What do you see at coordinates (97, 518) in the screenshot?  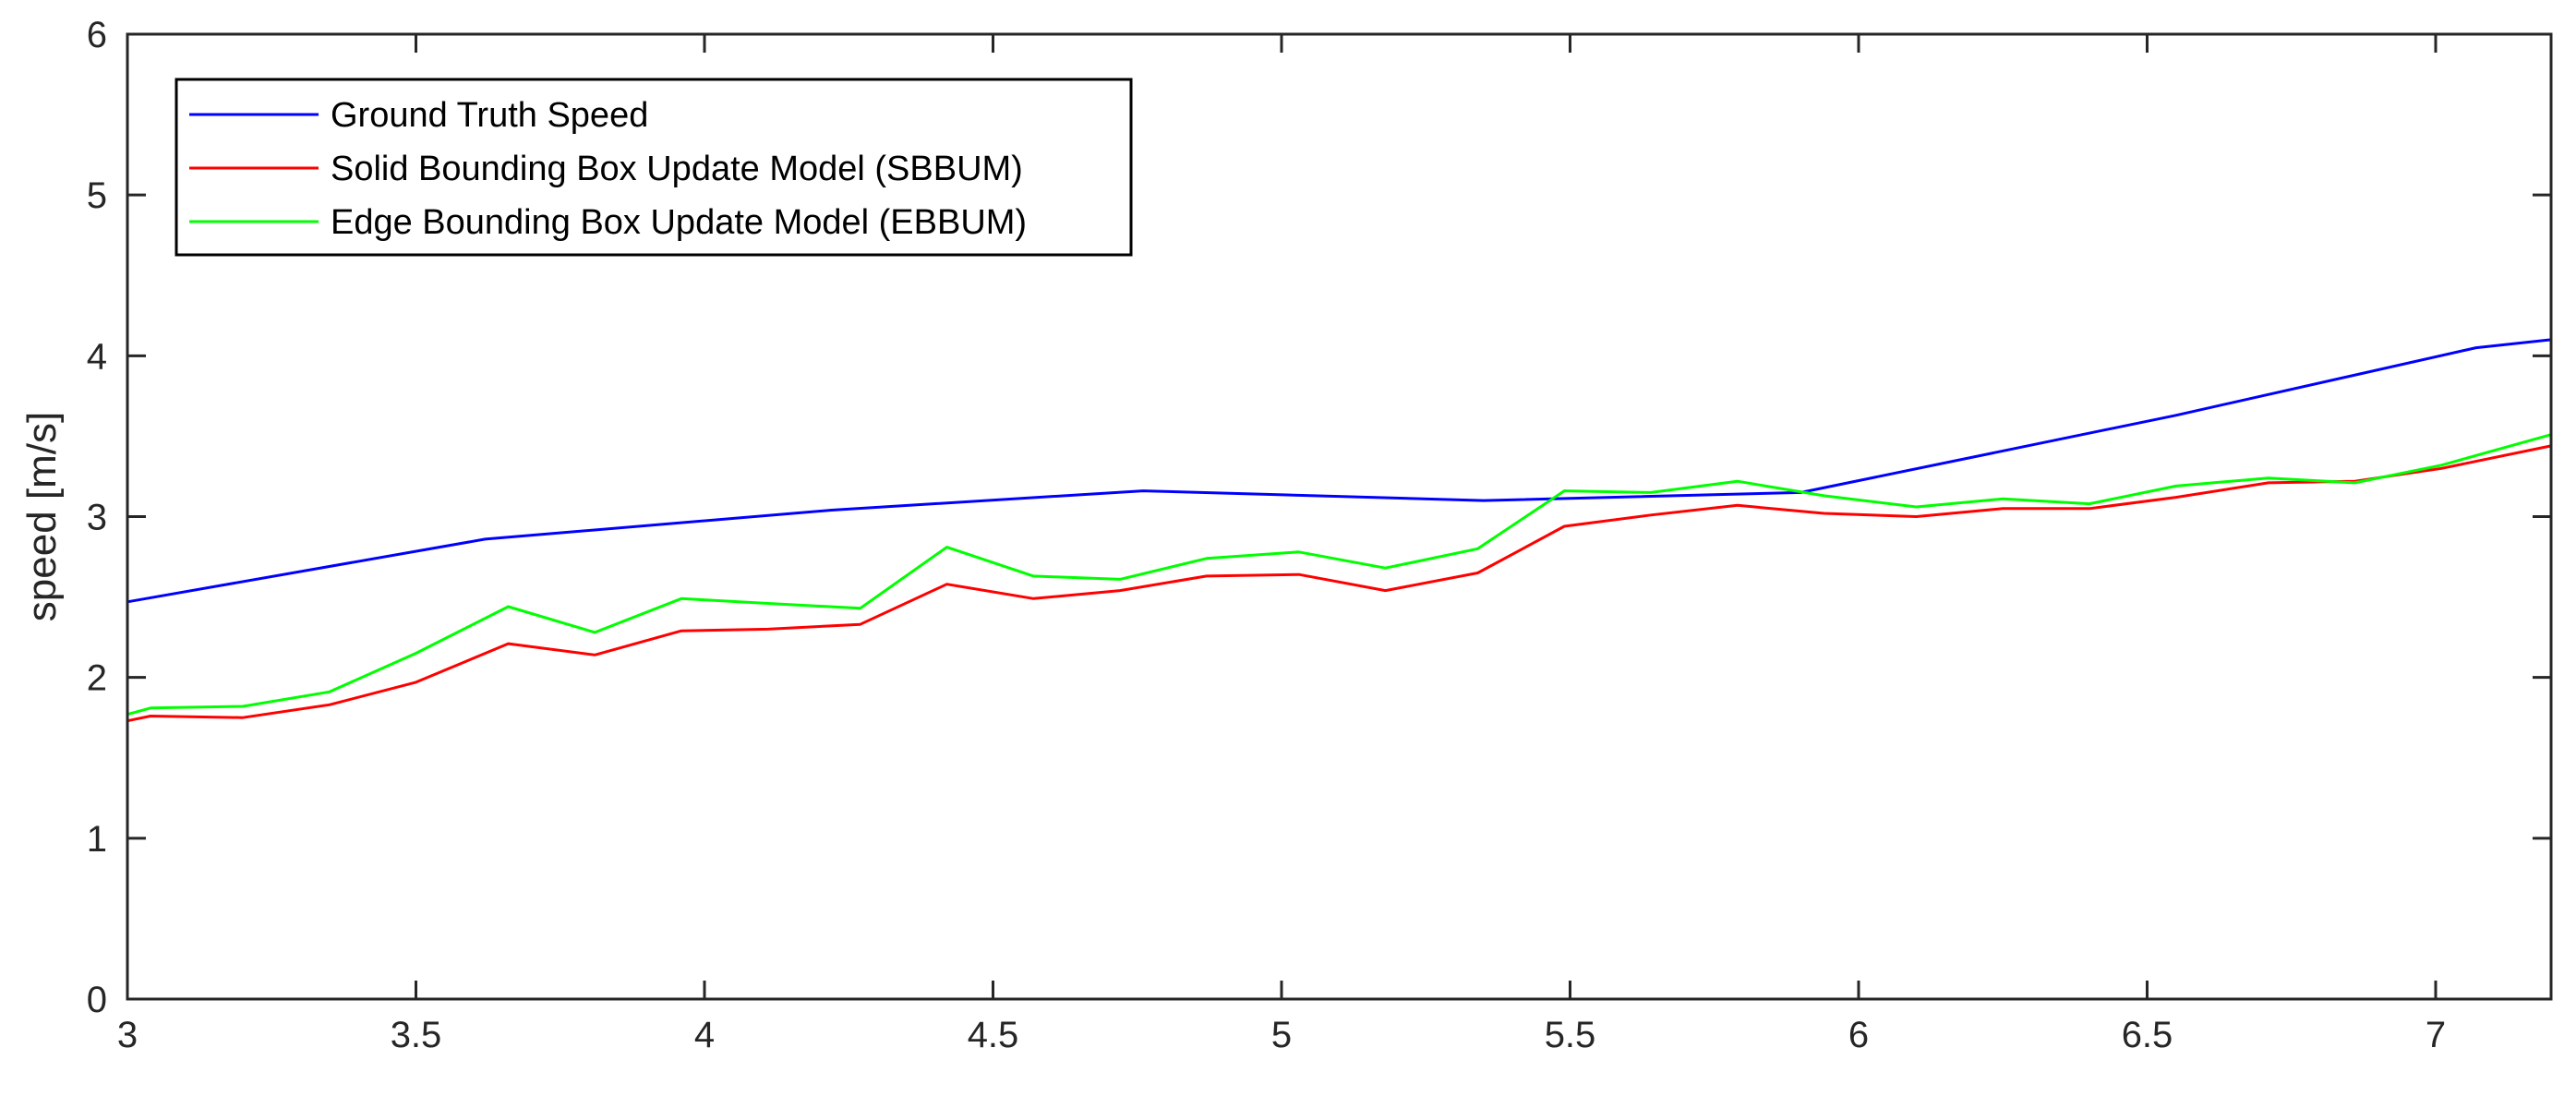 I see `y-tick-label: 3` at bounding box center [97, 518].